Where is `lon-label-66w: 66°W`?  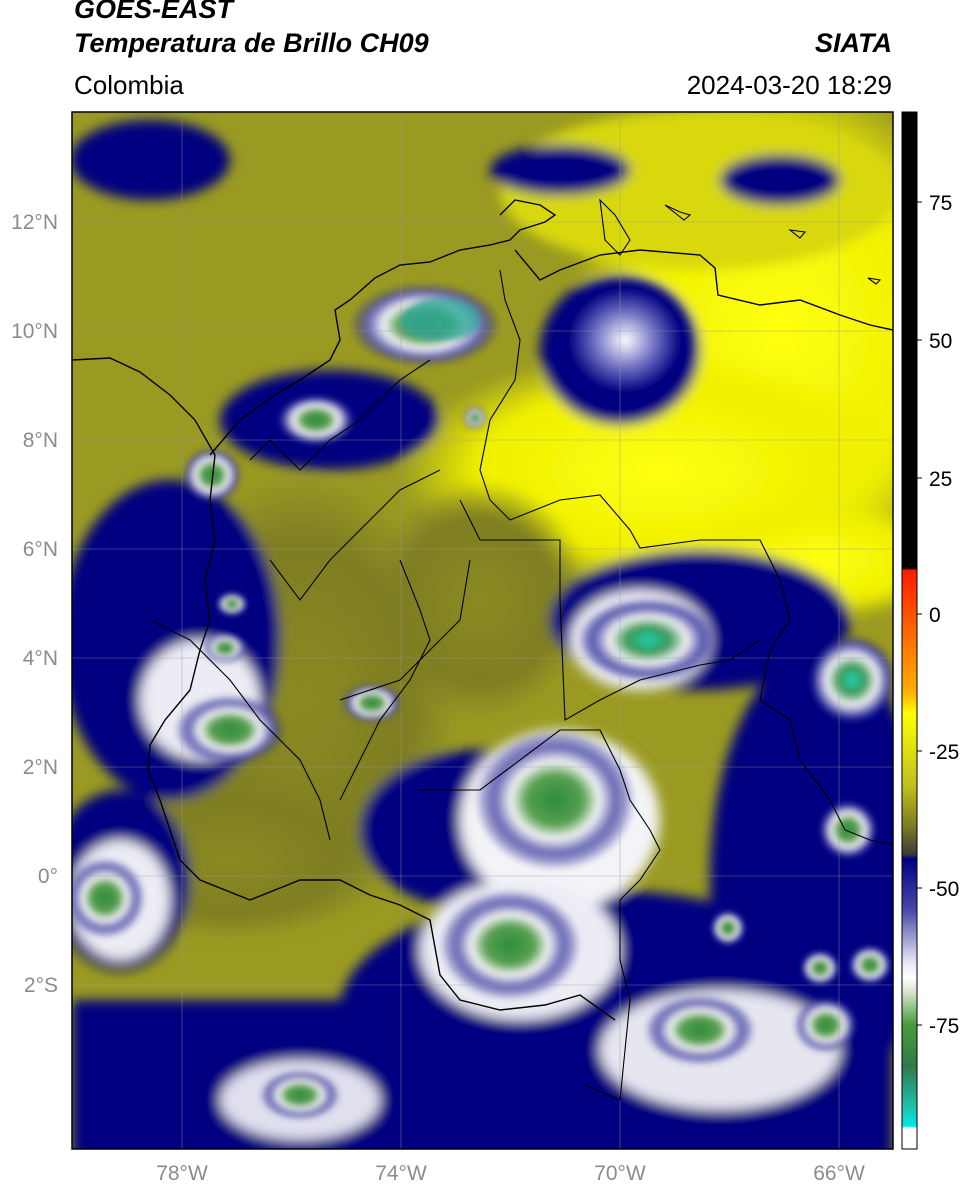 lon-label-66w: 66°W is located at coordinates (839, 1173).